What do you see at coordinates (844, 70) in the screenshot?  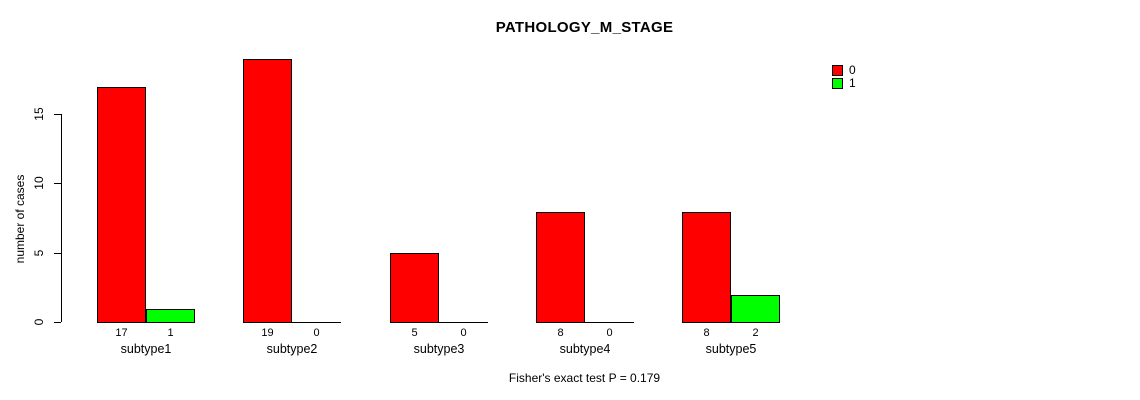 I see `legend-item: 0` at bounding box center [844, 70].